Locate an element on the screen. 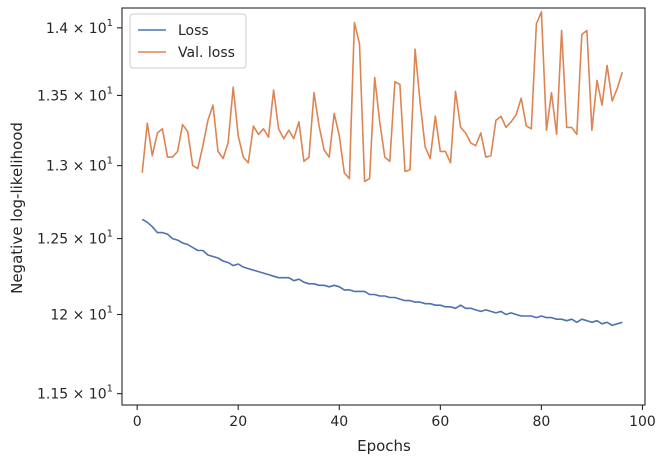 The image size is (666, 463). legend: Loss Val. loss is located at coordinates (188, 41).